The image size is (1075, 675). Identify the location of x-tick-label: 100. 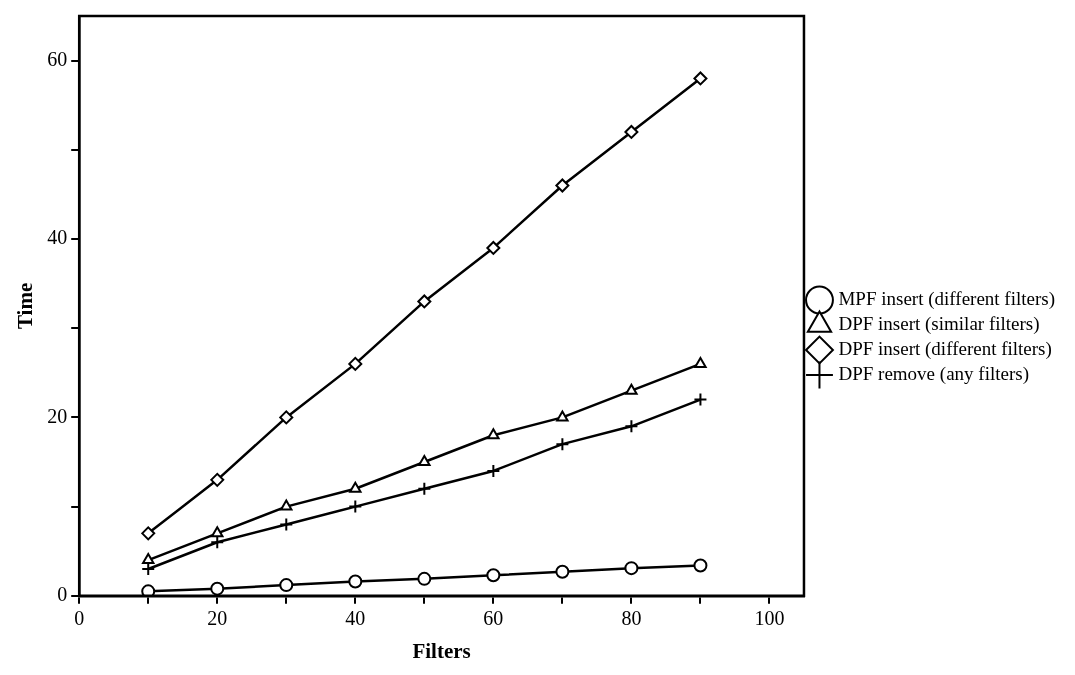
(769, 618).